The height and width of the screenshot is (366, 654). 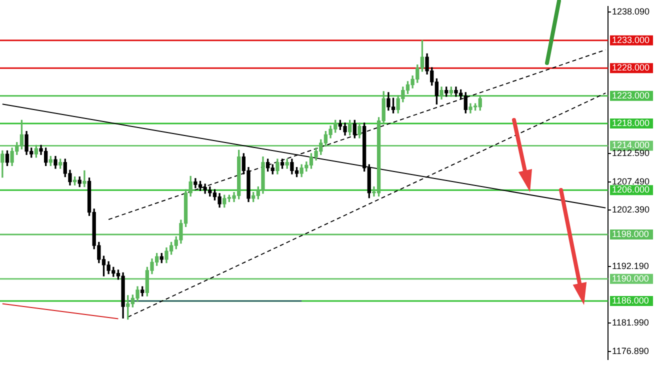 What do you see at coordinates (631, 67) in the screenshot?
I see `ref-line-label: 1228.000` at bounding box center [631, 67].